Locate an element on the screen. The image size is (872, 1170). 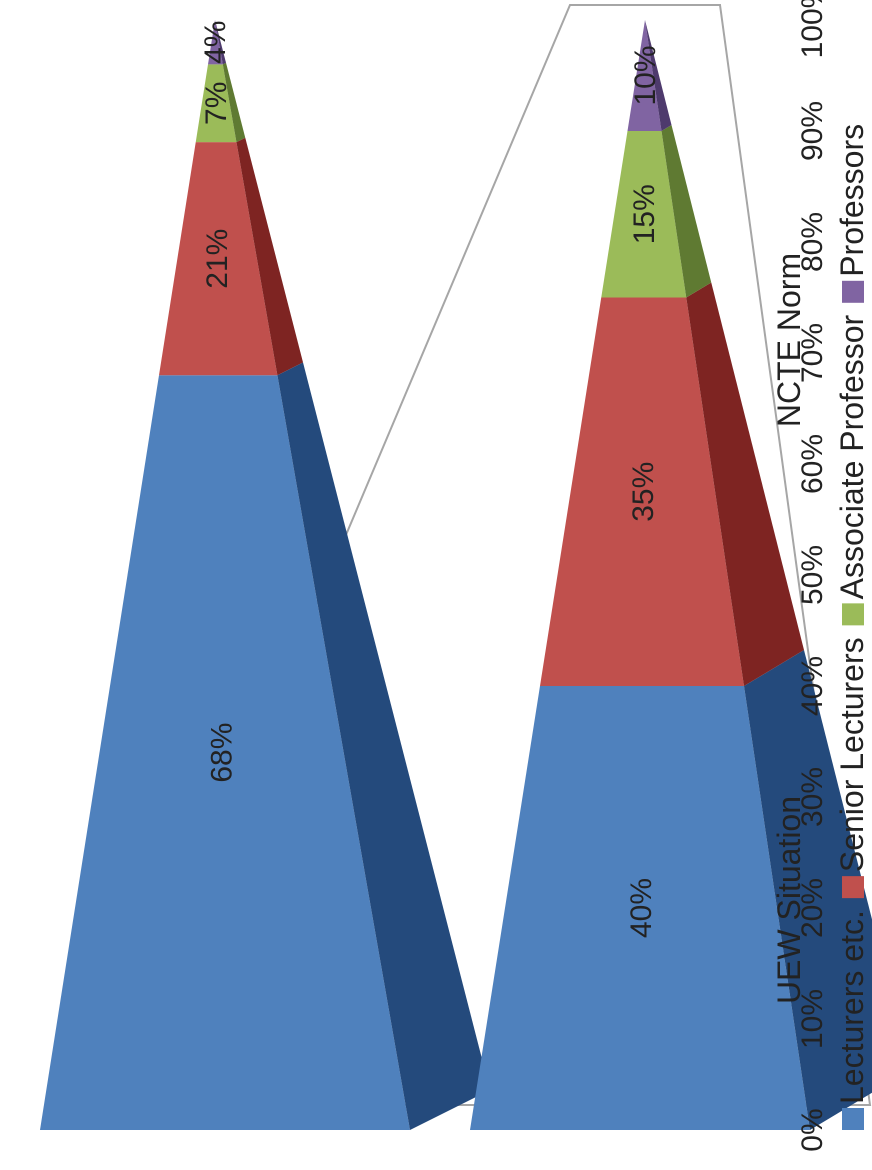
y-tick-label: 20% is located at coordinates (812, 908).